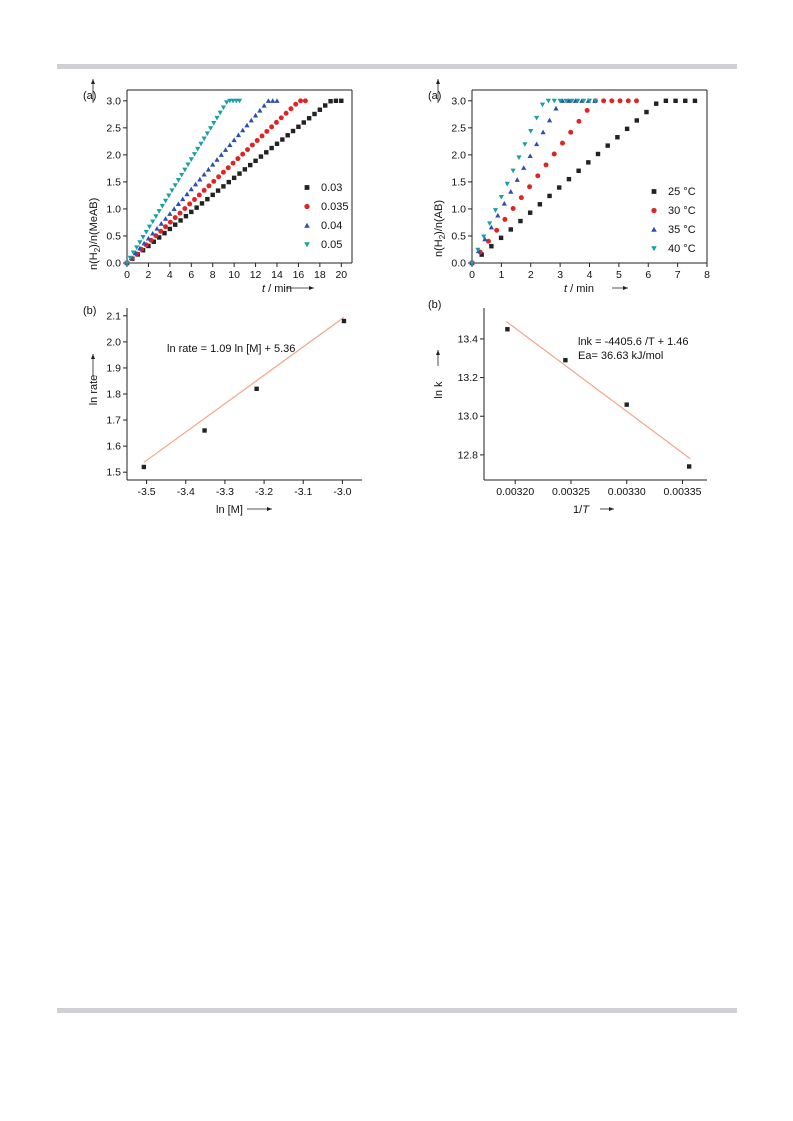  What do you see at coordinates (331, 245) in the screenshot?
I see `legend-label: 0.05` at bounding box center [331, 245].